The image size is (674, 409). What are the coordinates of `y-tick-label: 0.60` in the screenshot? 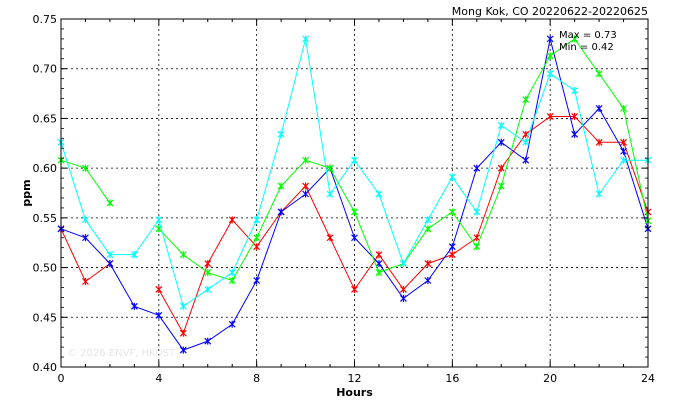 It's located at (45, 168).